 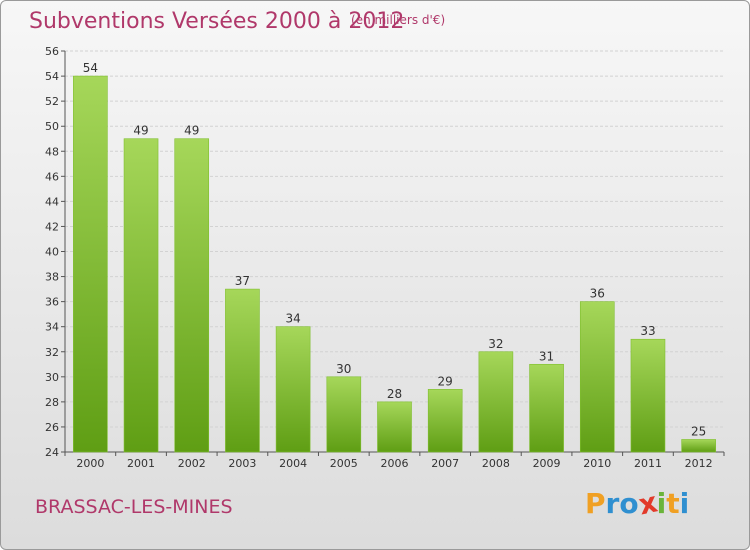 I want to click on logo-letter: r, so click(x=612, y=503).